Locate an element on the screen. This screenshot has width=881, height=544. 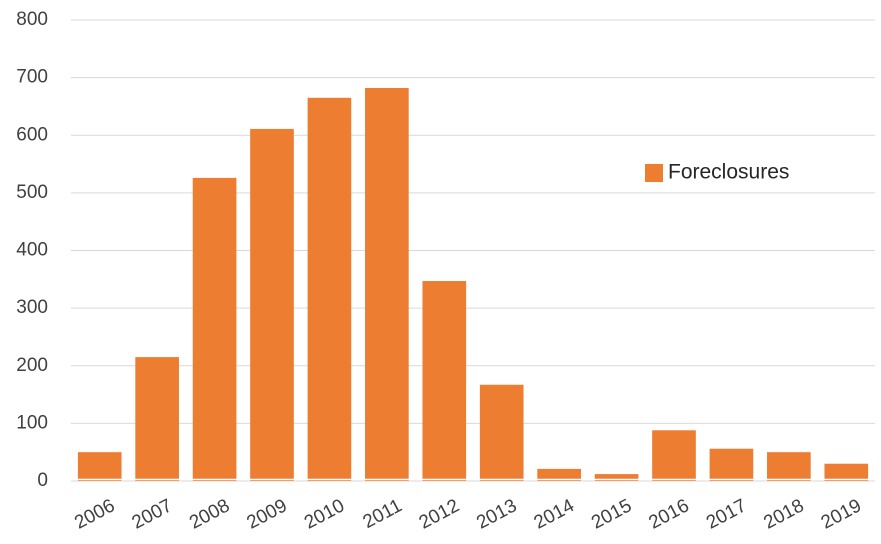
y-tick-label: 600 is located at coordinates (32, 134).